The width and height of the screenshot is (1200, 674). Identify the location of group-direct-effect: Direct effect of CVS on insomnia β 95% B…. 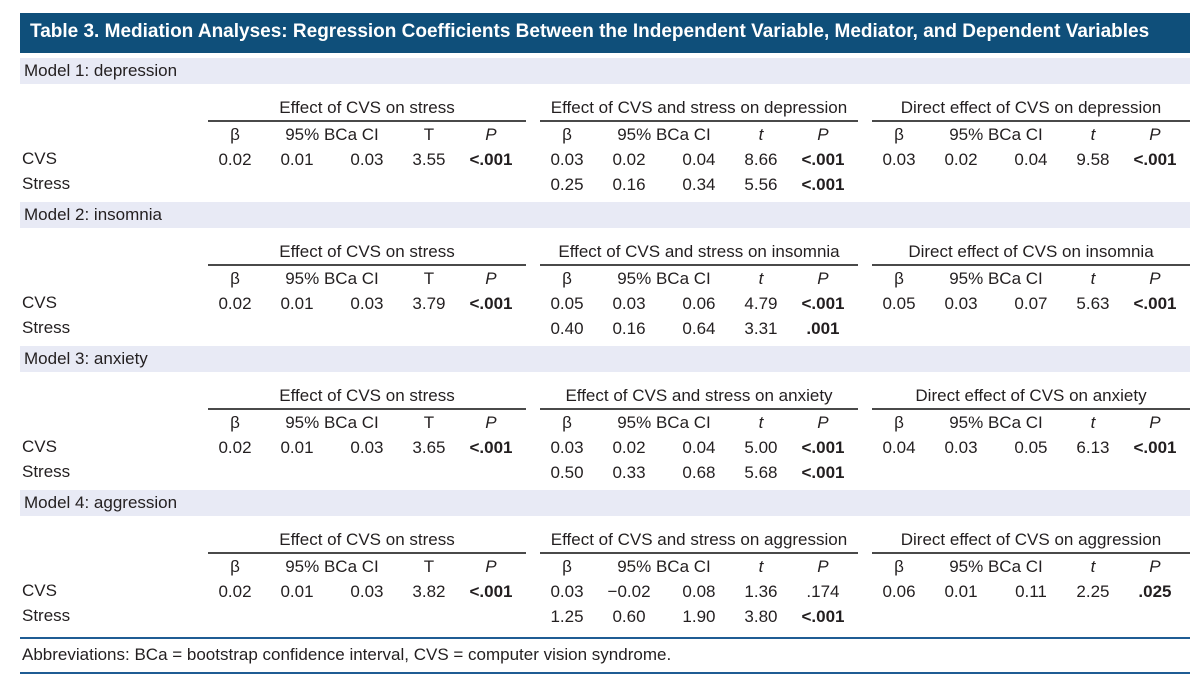
(1031, 290).